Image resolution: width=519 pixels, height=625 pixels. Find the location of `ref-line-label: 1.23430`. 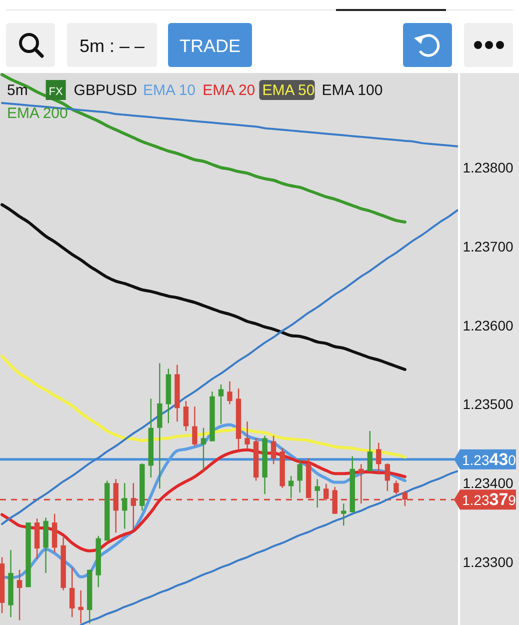

ref-line-label: 1.23430 is located at coordinates (489, 459).